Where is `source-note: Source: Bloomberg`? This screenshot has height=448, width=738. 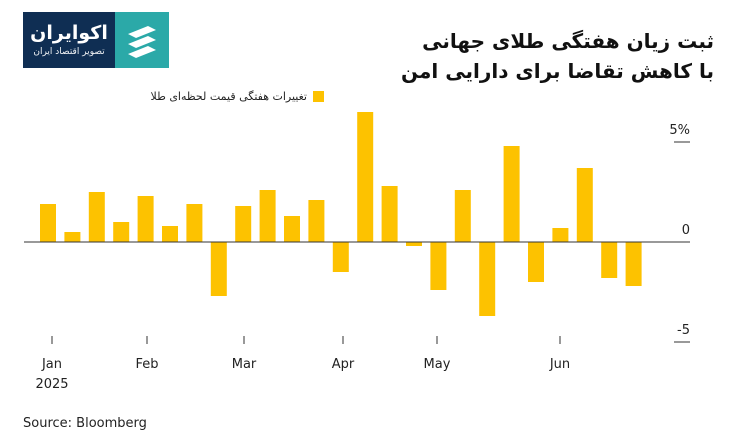
source-note: Source: Bloomberg is located at coordinates (85, 423).